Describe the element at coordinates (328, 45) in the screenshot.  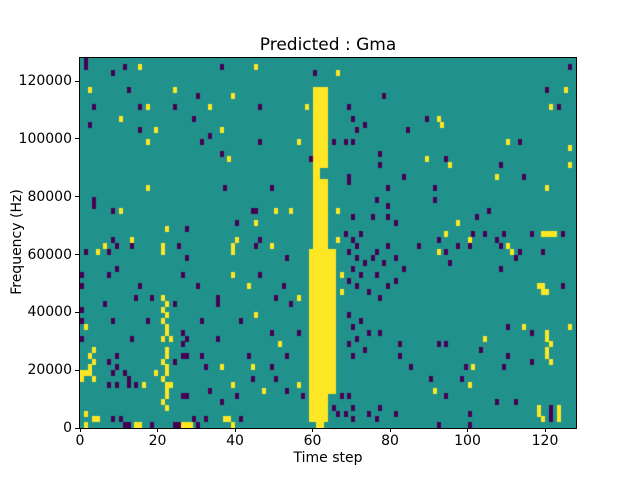
I see `chart-title: Predicted : Gma` at that location.